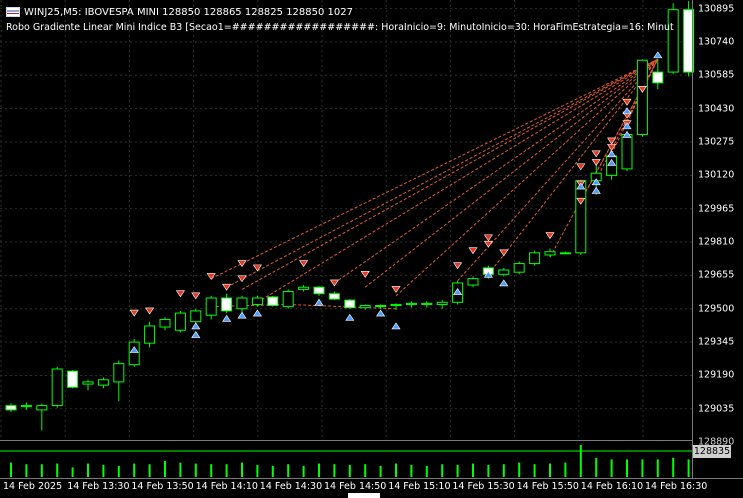  Describe the element at coordinates (716, 342) in the screenshot. I see `price-tick-label: 129345` at that location.